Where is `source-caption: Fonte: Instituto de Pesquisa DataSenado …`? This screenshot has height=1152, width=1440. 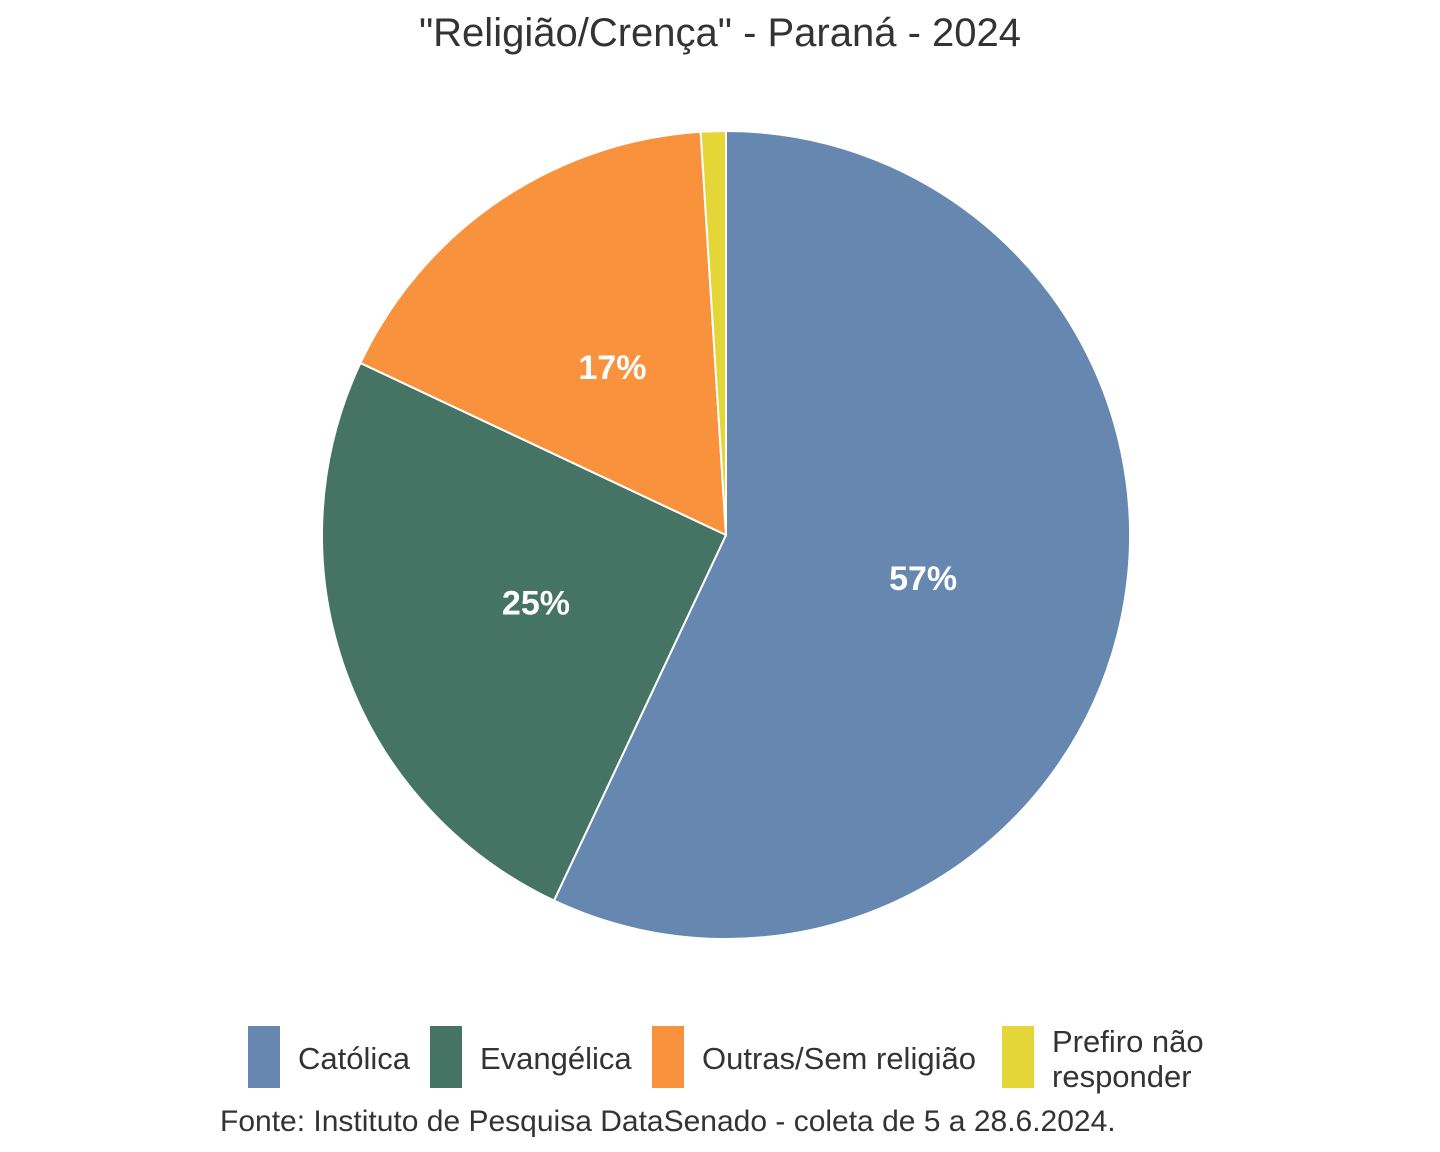 source-caption: Fonte: Instituto de Pesquisa DataSenado … is located at coordinates (668, 1121).